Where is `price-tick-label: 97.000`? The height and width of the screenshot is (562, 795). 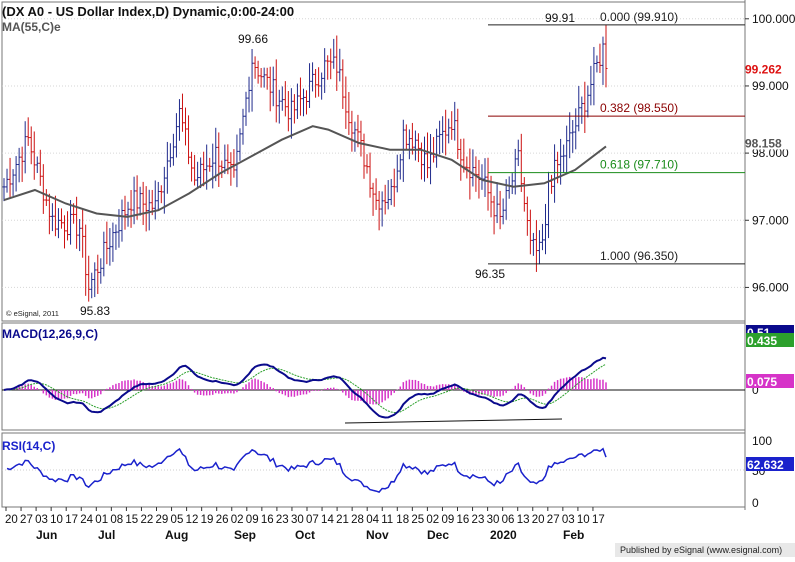 price-tick-label: 97.000 is located at coordinates (770, 220).